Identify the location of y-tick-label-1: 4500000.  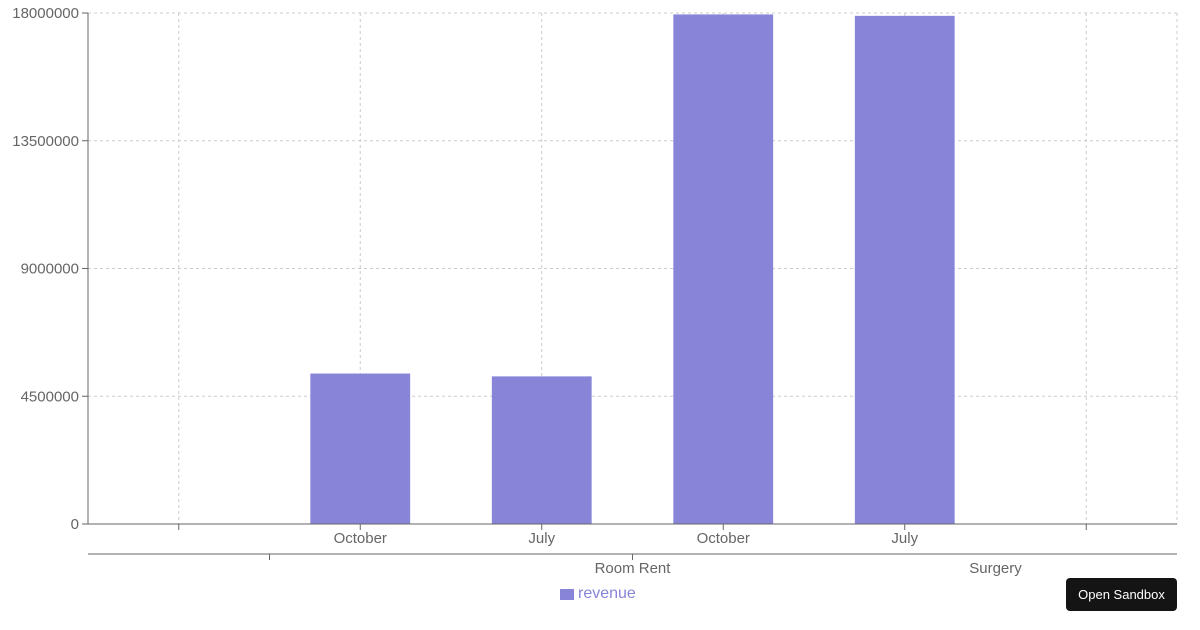
(50, 396).